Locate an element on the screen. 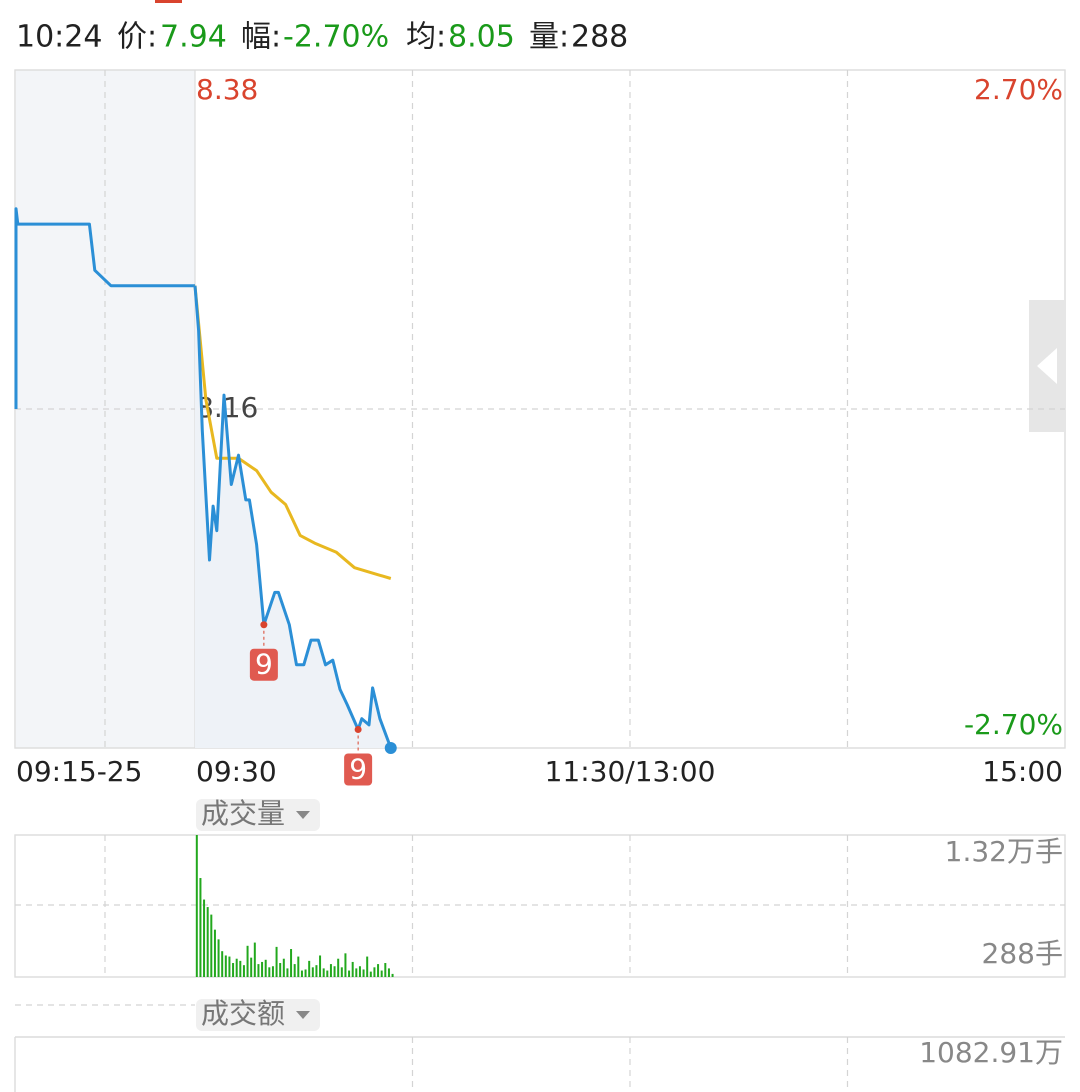  tab-indicator is located at coordinates (168, 1).